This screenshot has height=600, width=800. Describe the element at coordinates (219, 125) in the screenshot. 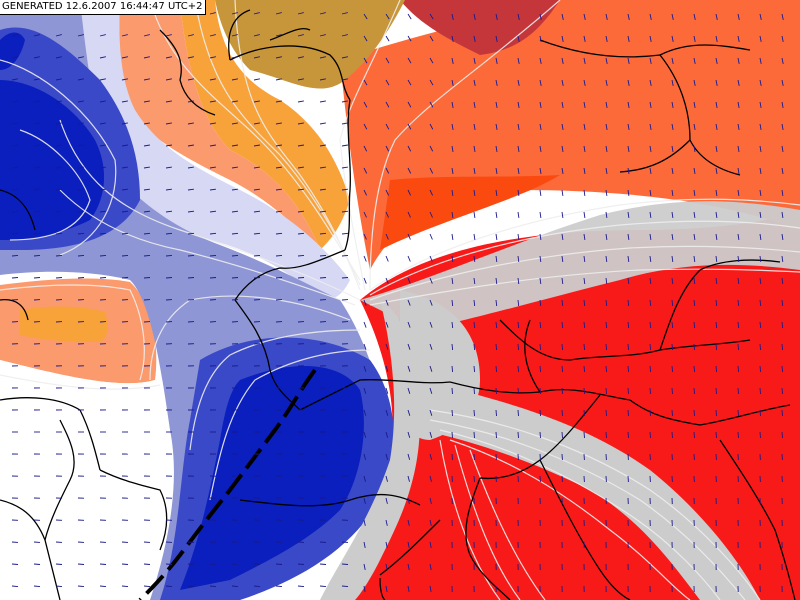

I see `light-orange-region-north` at that location.